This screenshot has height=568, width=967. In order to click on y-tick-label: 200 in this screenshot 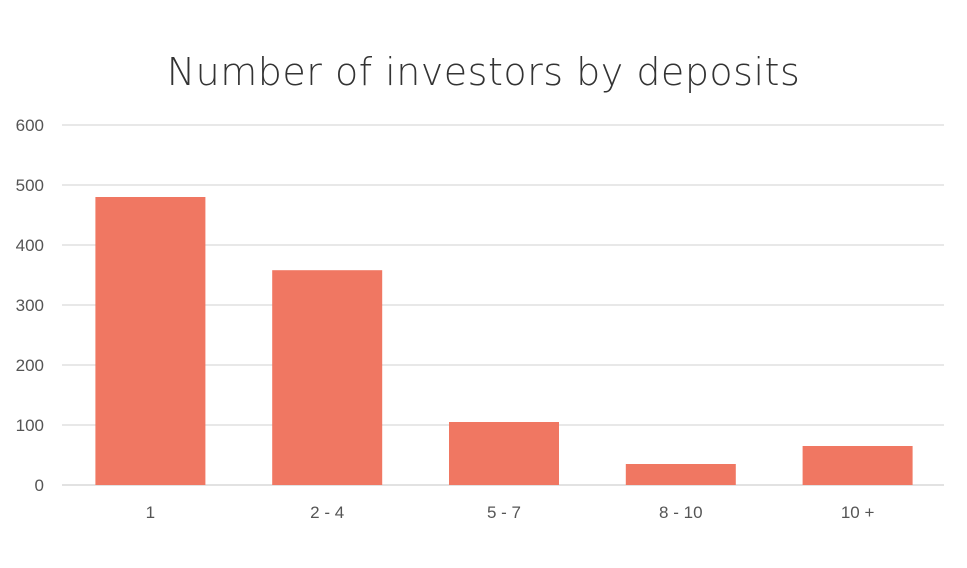, I will do `click(30, 365)`.